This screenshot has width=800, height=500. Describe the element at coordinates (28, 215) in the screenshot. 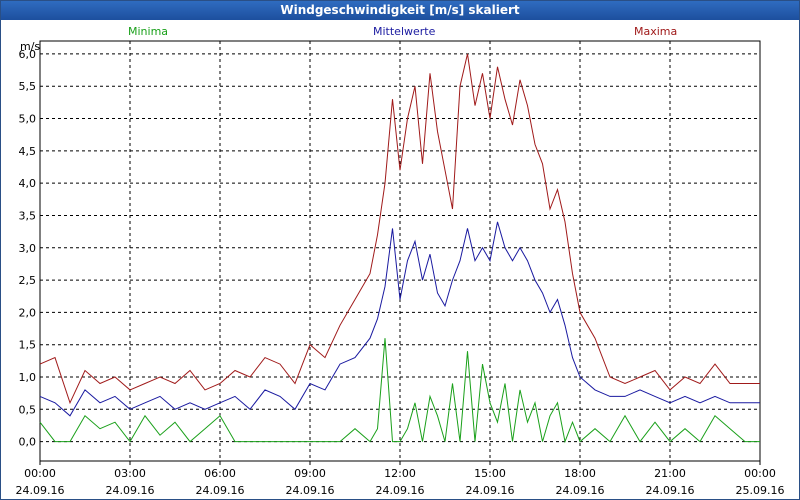

I see `y-tick-label: 3,5` at that location.